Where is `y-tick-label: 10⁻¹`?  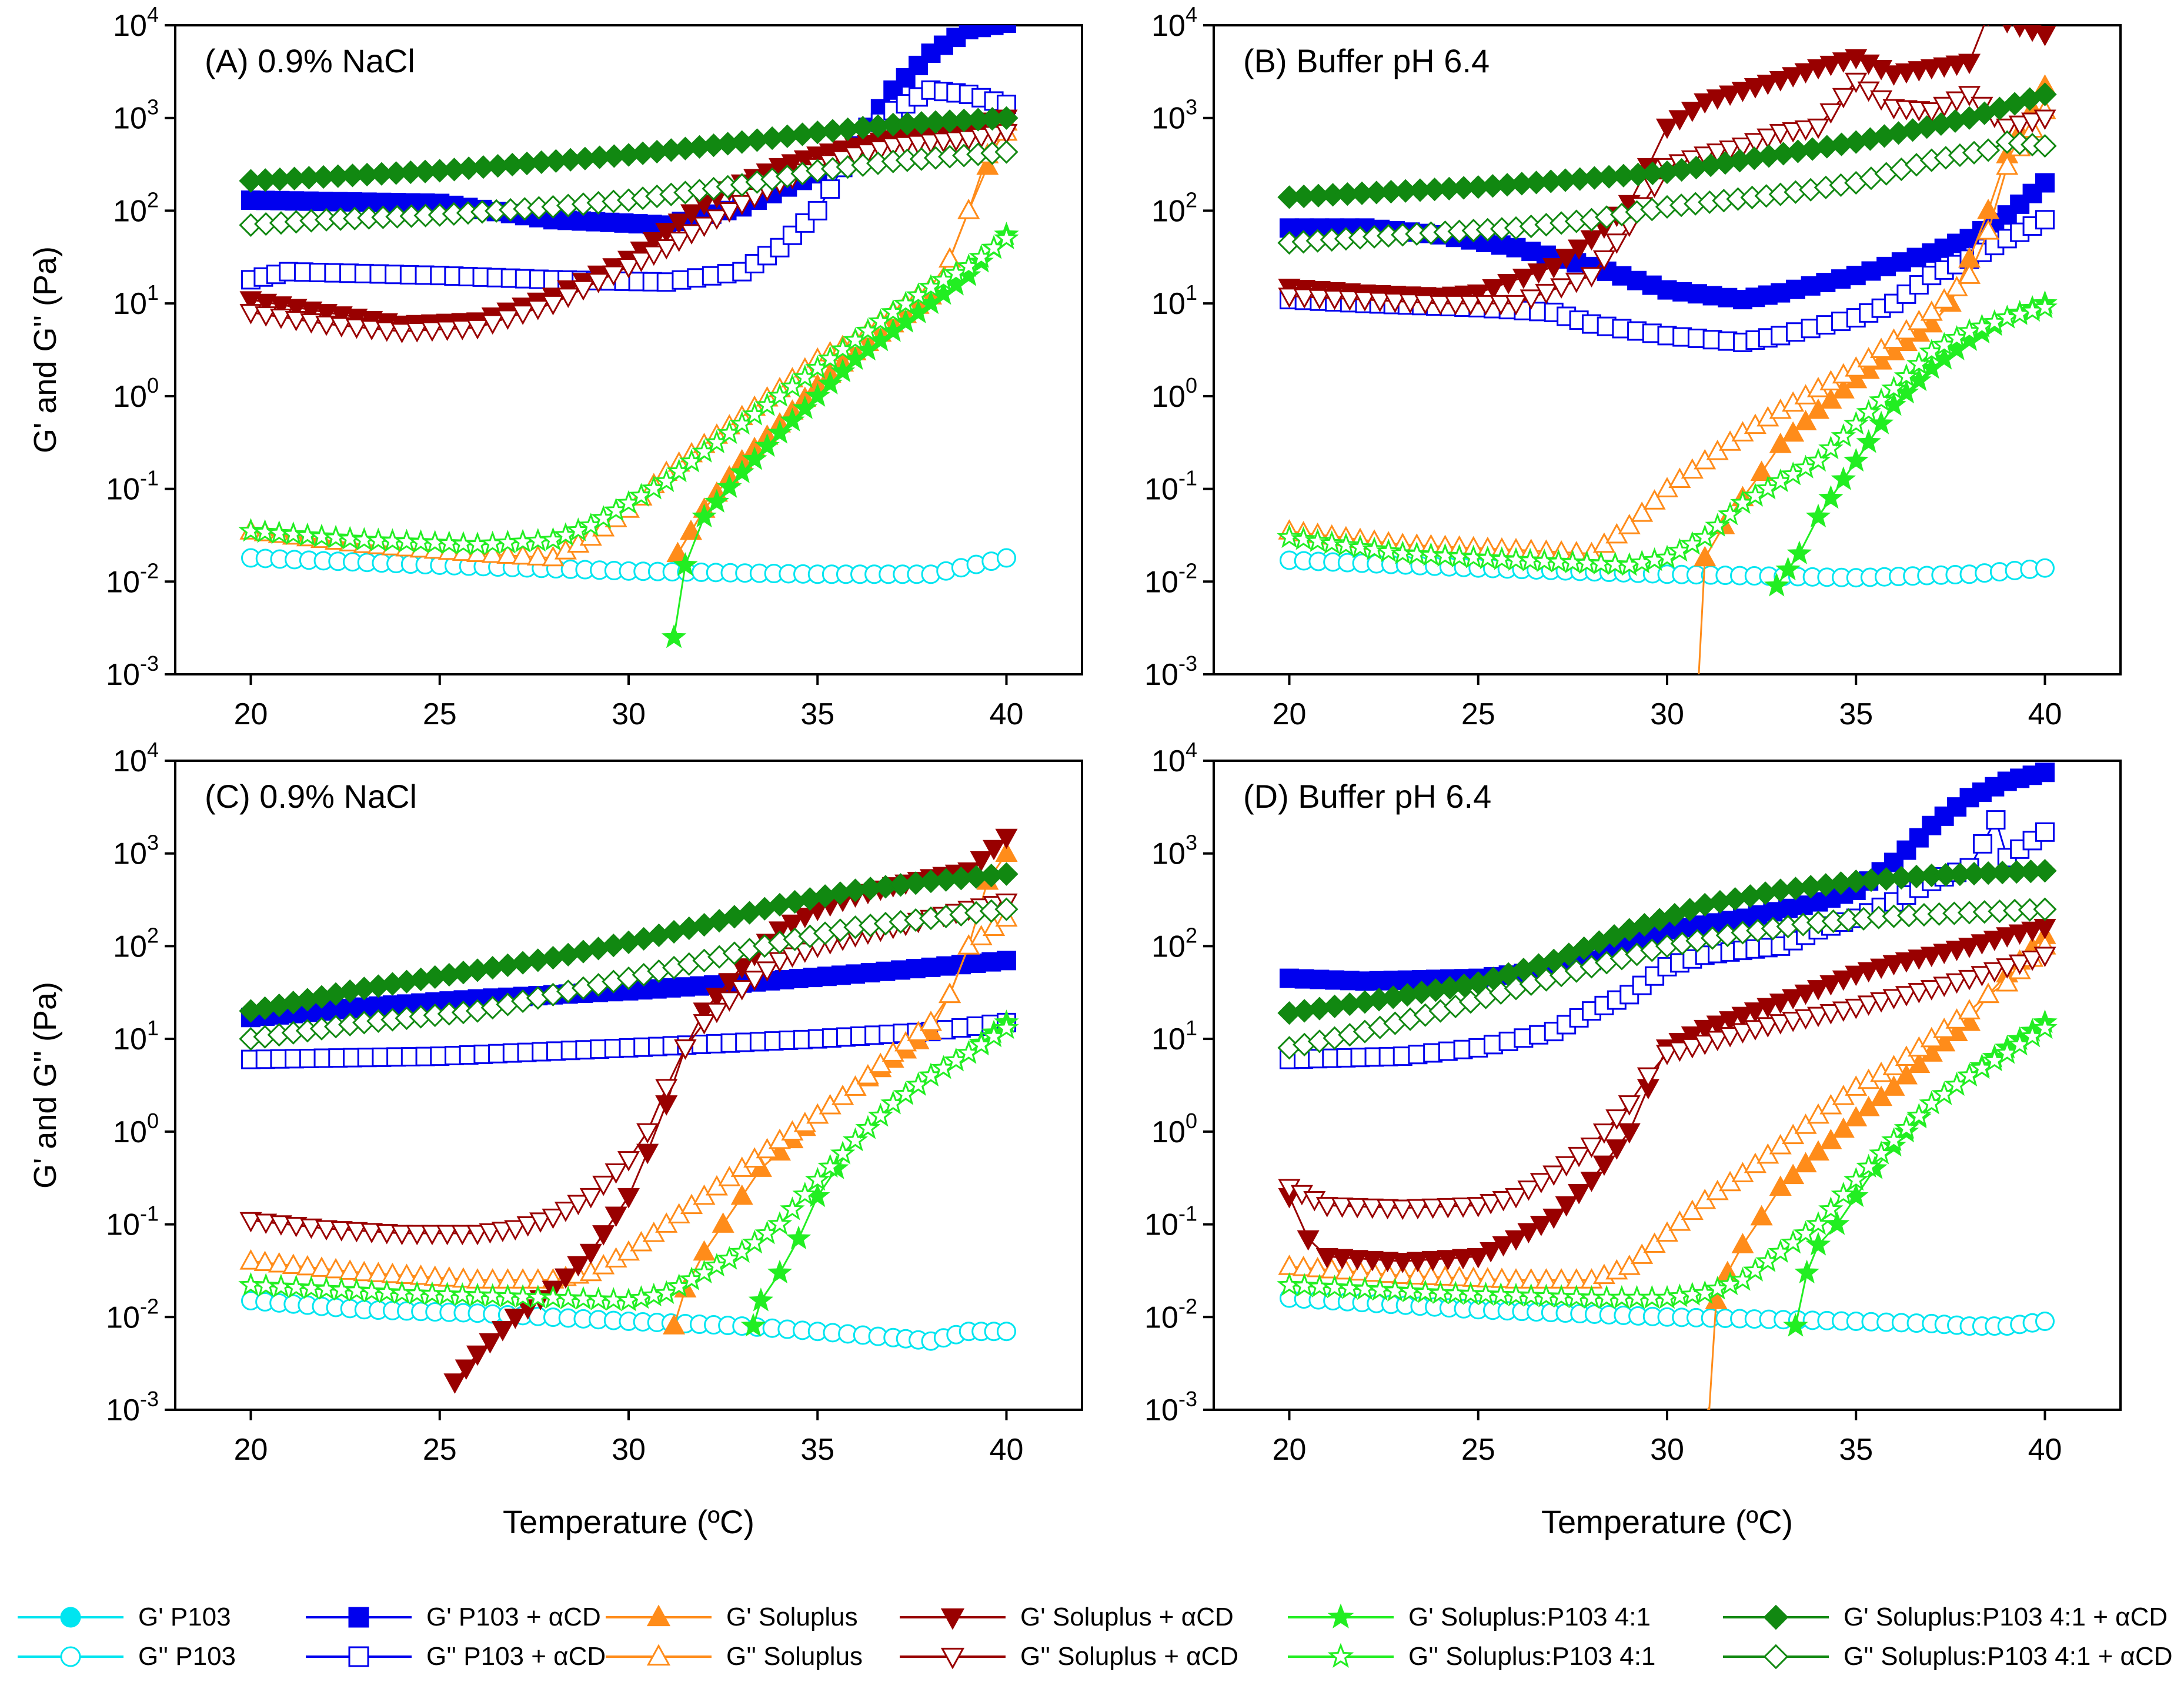 y-tick-label: 10⁻¹ is located at coordinates (1170, 486).